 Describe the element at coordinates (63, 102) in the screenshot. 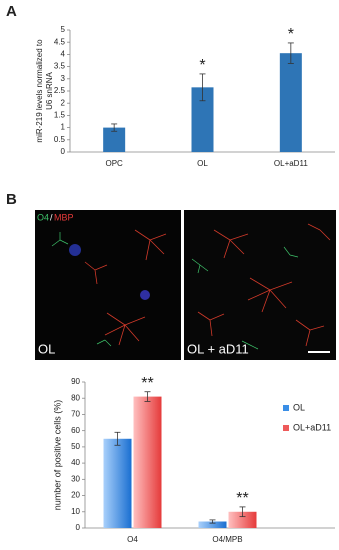

I see `y-tick-label: 2` at that location.